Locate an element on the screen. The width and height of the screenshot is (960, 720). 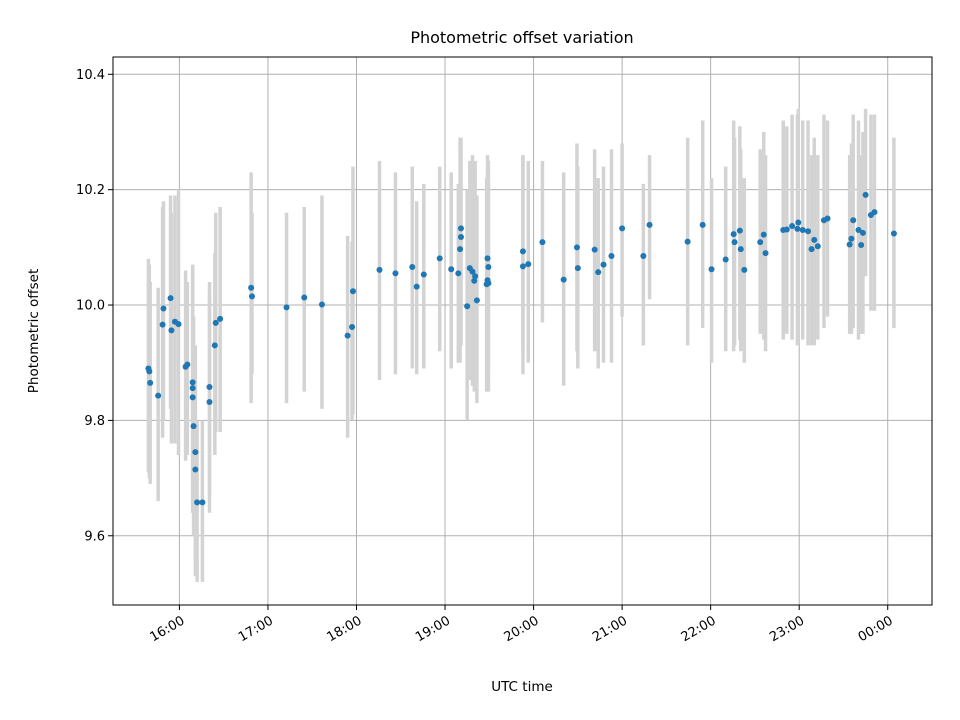
y-tick-label: 10.0 is located at coordinates (90, 306).